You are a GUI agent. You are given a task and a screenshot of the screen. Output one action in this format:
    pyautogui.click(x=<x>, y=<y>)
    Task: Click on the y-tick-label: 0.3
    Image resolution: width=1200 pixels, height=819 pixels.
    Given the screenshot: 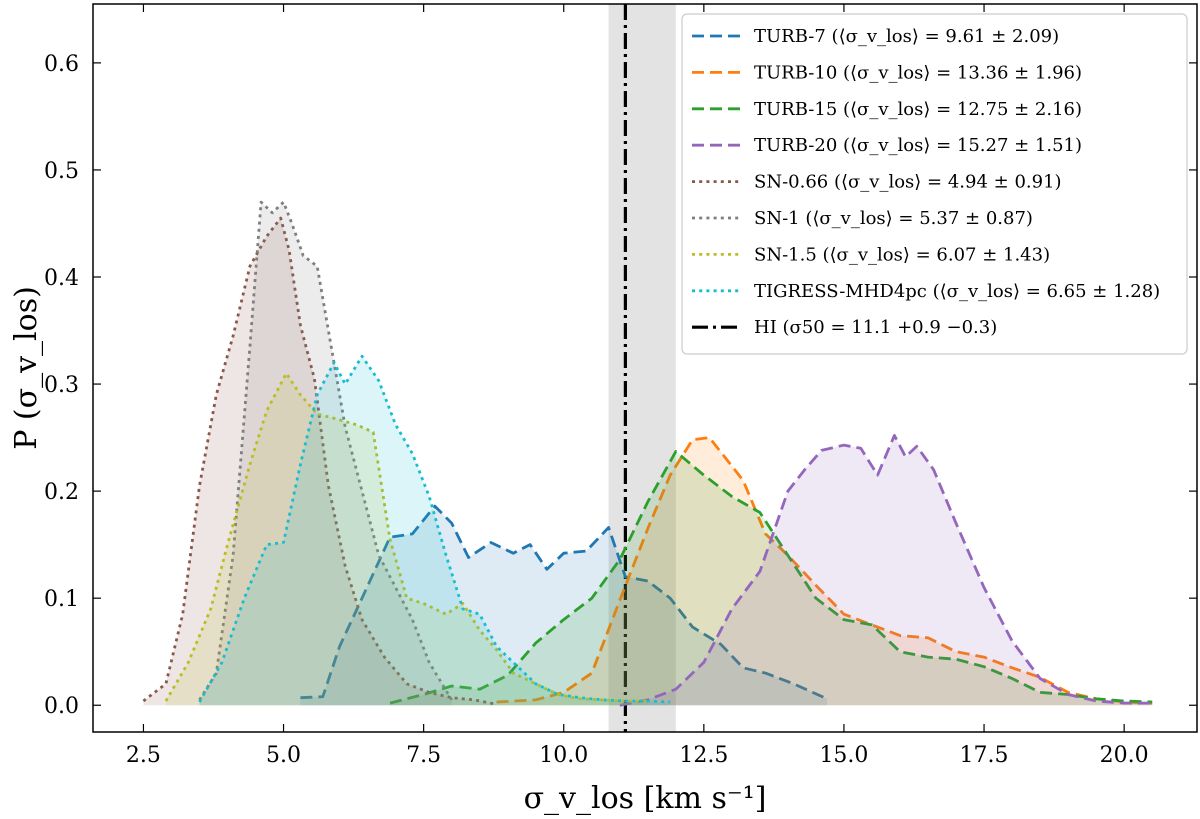 What is the action you would take?
    pyautogui.click(x=61, y=385)
    